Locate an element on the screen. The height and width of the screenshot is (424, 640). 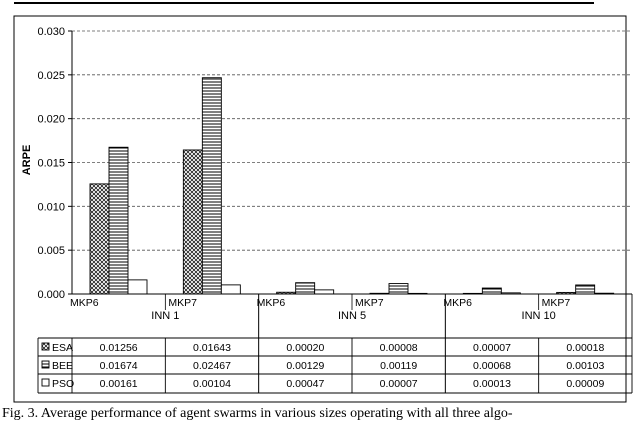
table-cell: 0.00013 is located at coordinates (492, 384).